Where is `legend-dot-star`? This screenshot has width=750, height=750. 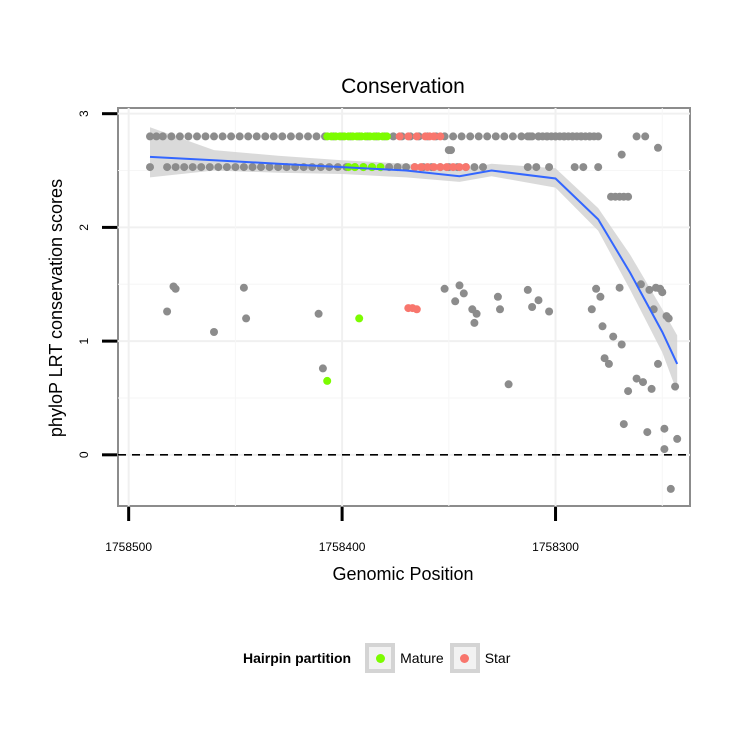 legend-dot-star is located at coordinates (465, 658).